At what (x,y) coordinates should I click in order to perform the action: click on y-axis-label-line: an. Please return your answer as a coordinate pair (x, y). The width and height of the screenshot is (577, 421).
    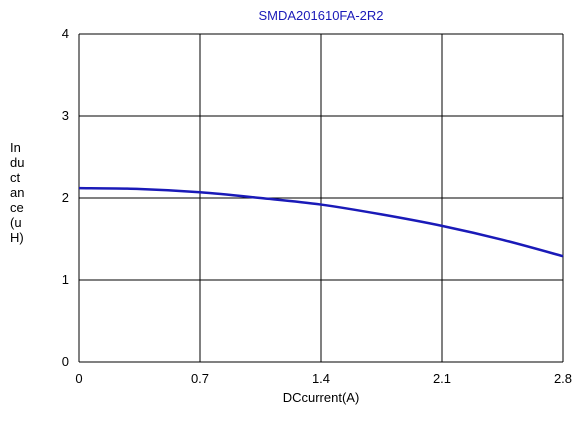
    Looking at the image, I should click on (17, 192).